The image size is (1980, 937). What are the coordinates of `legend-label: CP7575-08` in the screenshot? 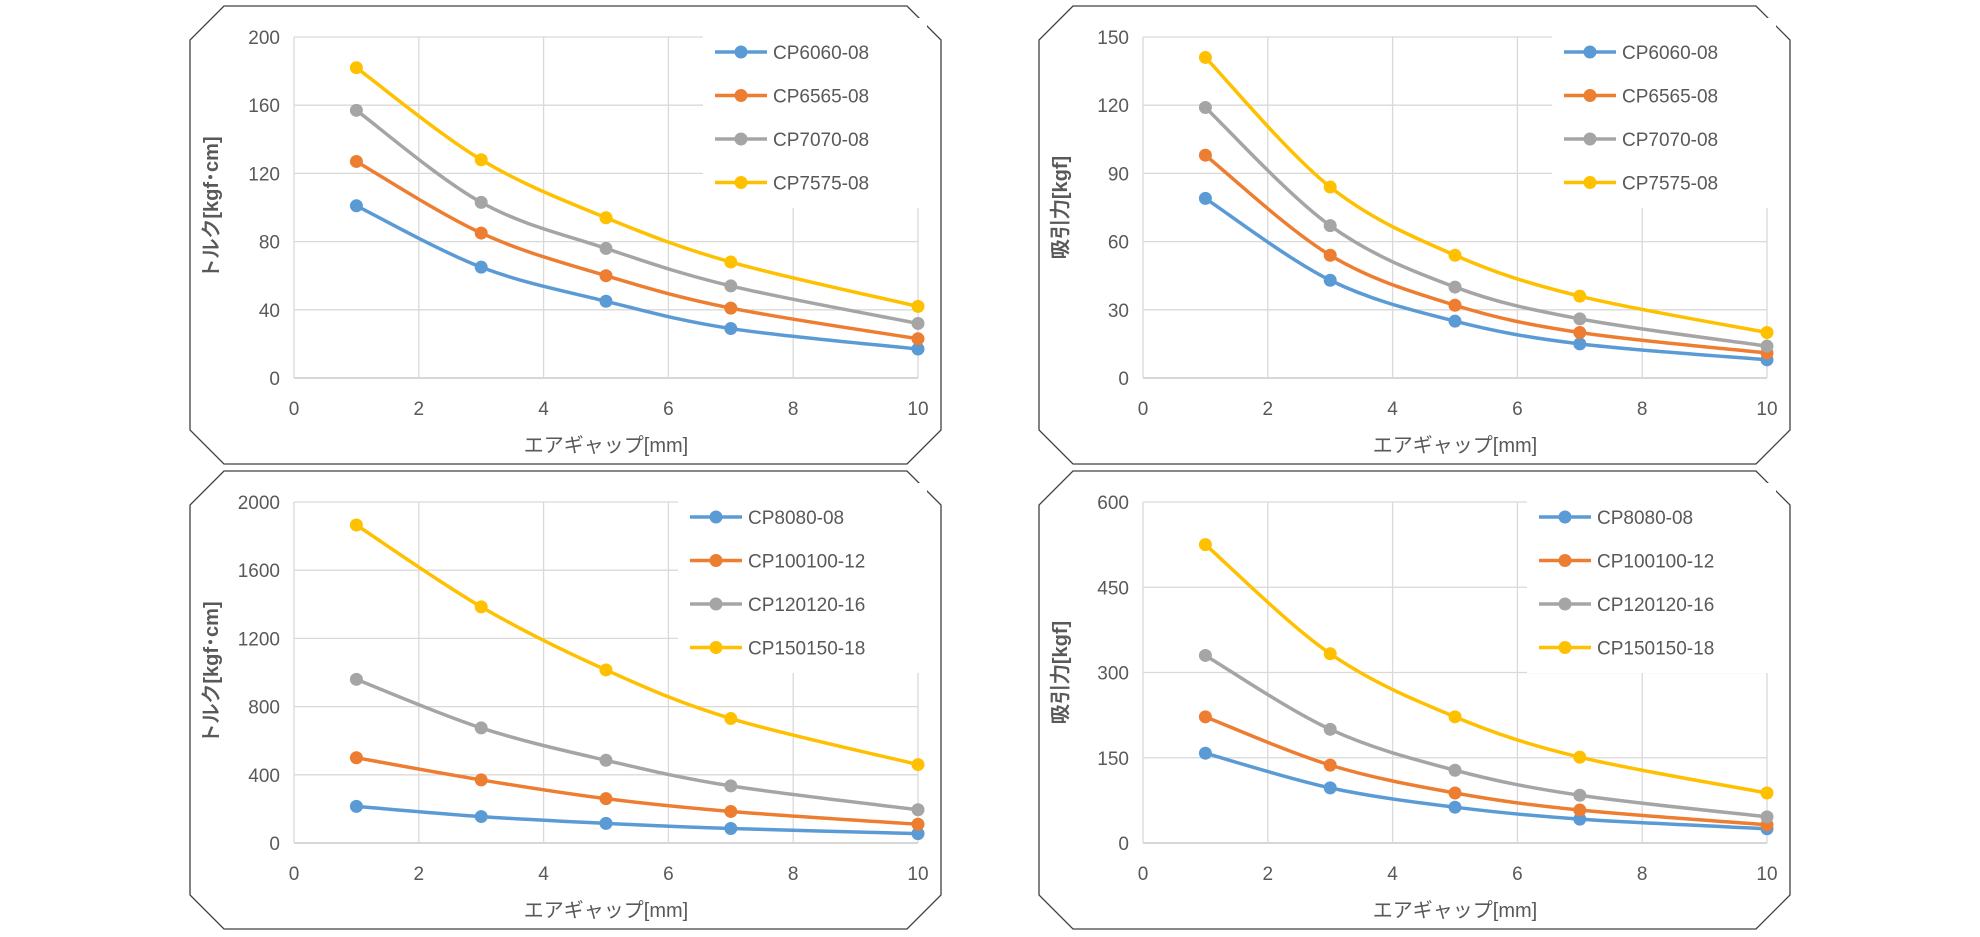 It's located at (1670, 184).